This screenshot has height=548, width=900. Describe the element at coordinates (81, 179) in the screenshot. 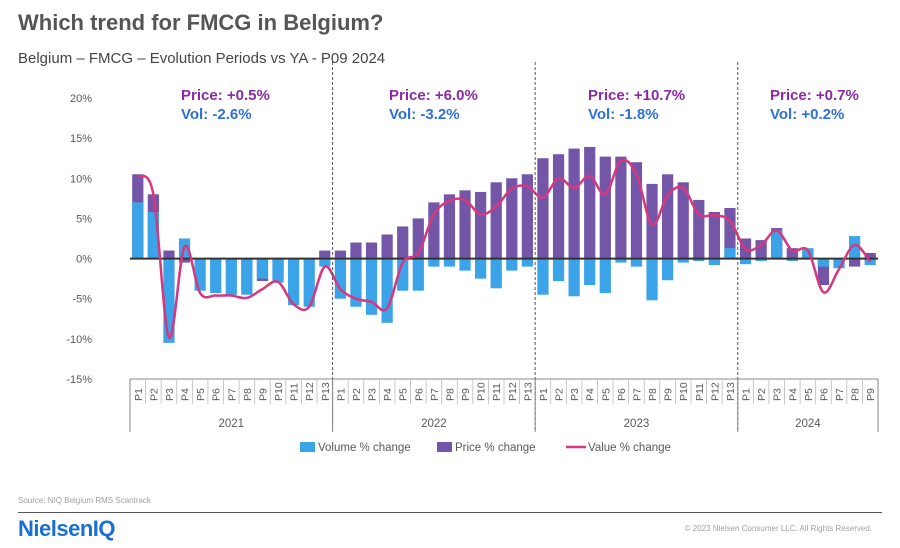

I see `y-tick-label: 10%` at that location.